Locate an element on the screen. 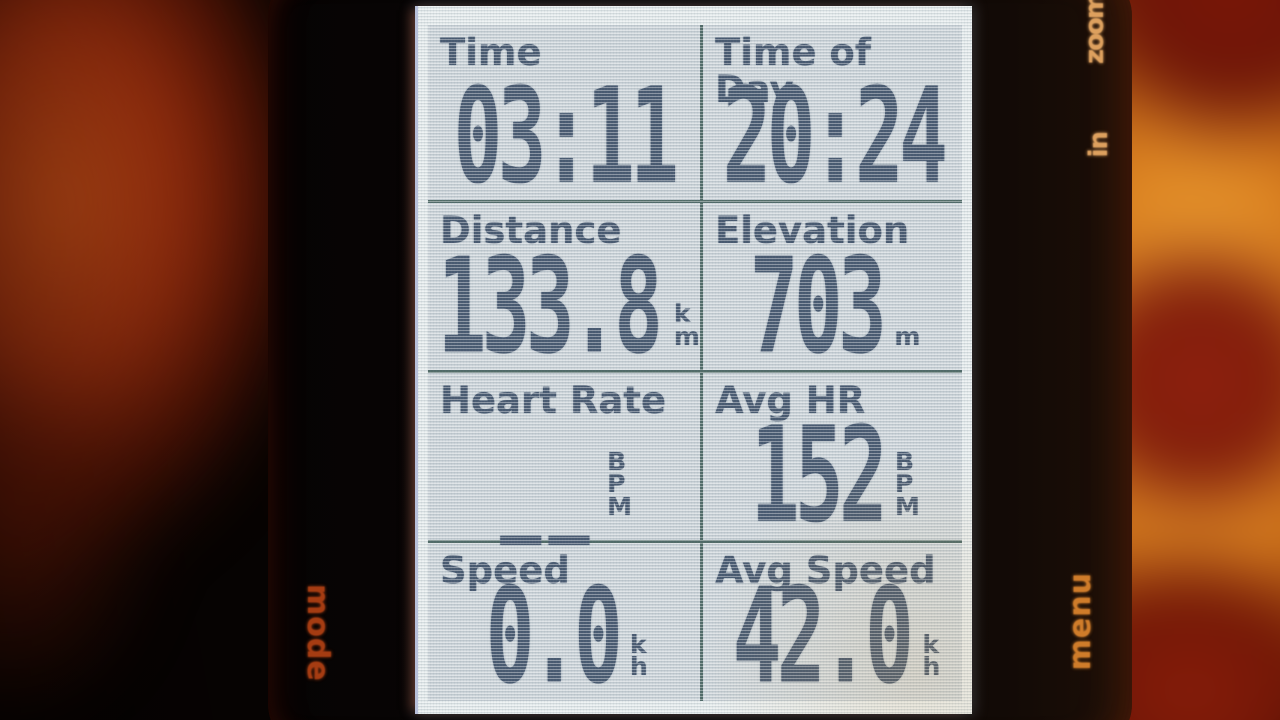 The height and width of the screenshot is (720, 1280). cell-heart-rate: Heart Rate __ B P M is located at coordinates (565, 458).